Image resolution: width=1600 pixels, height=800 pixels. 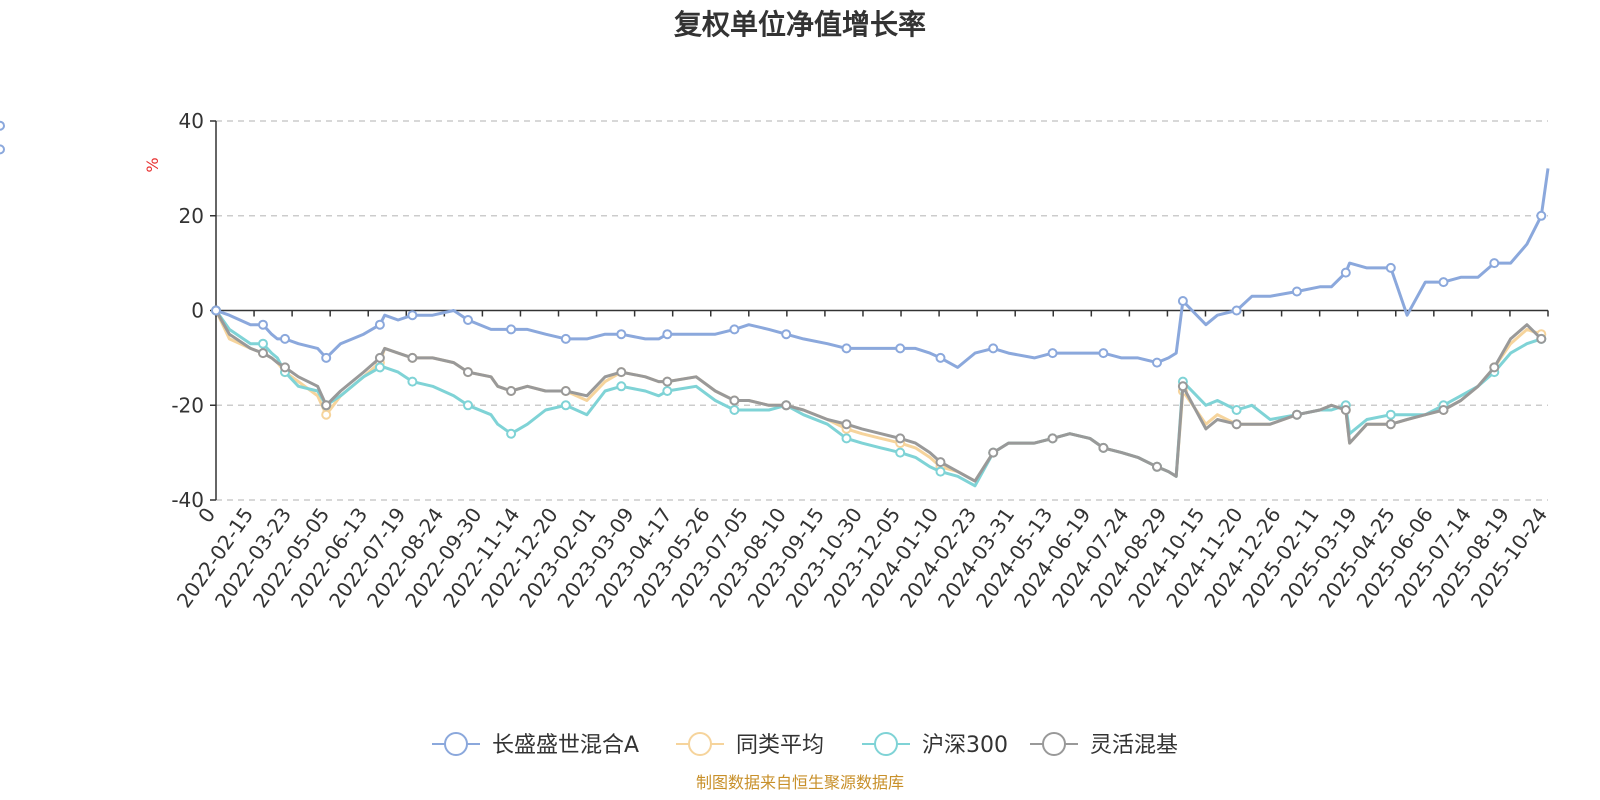 I want to click on y-tick-label: 0, so click(x=197, y=311).